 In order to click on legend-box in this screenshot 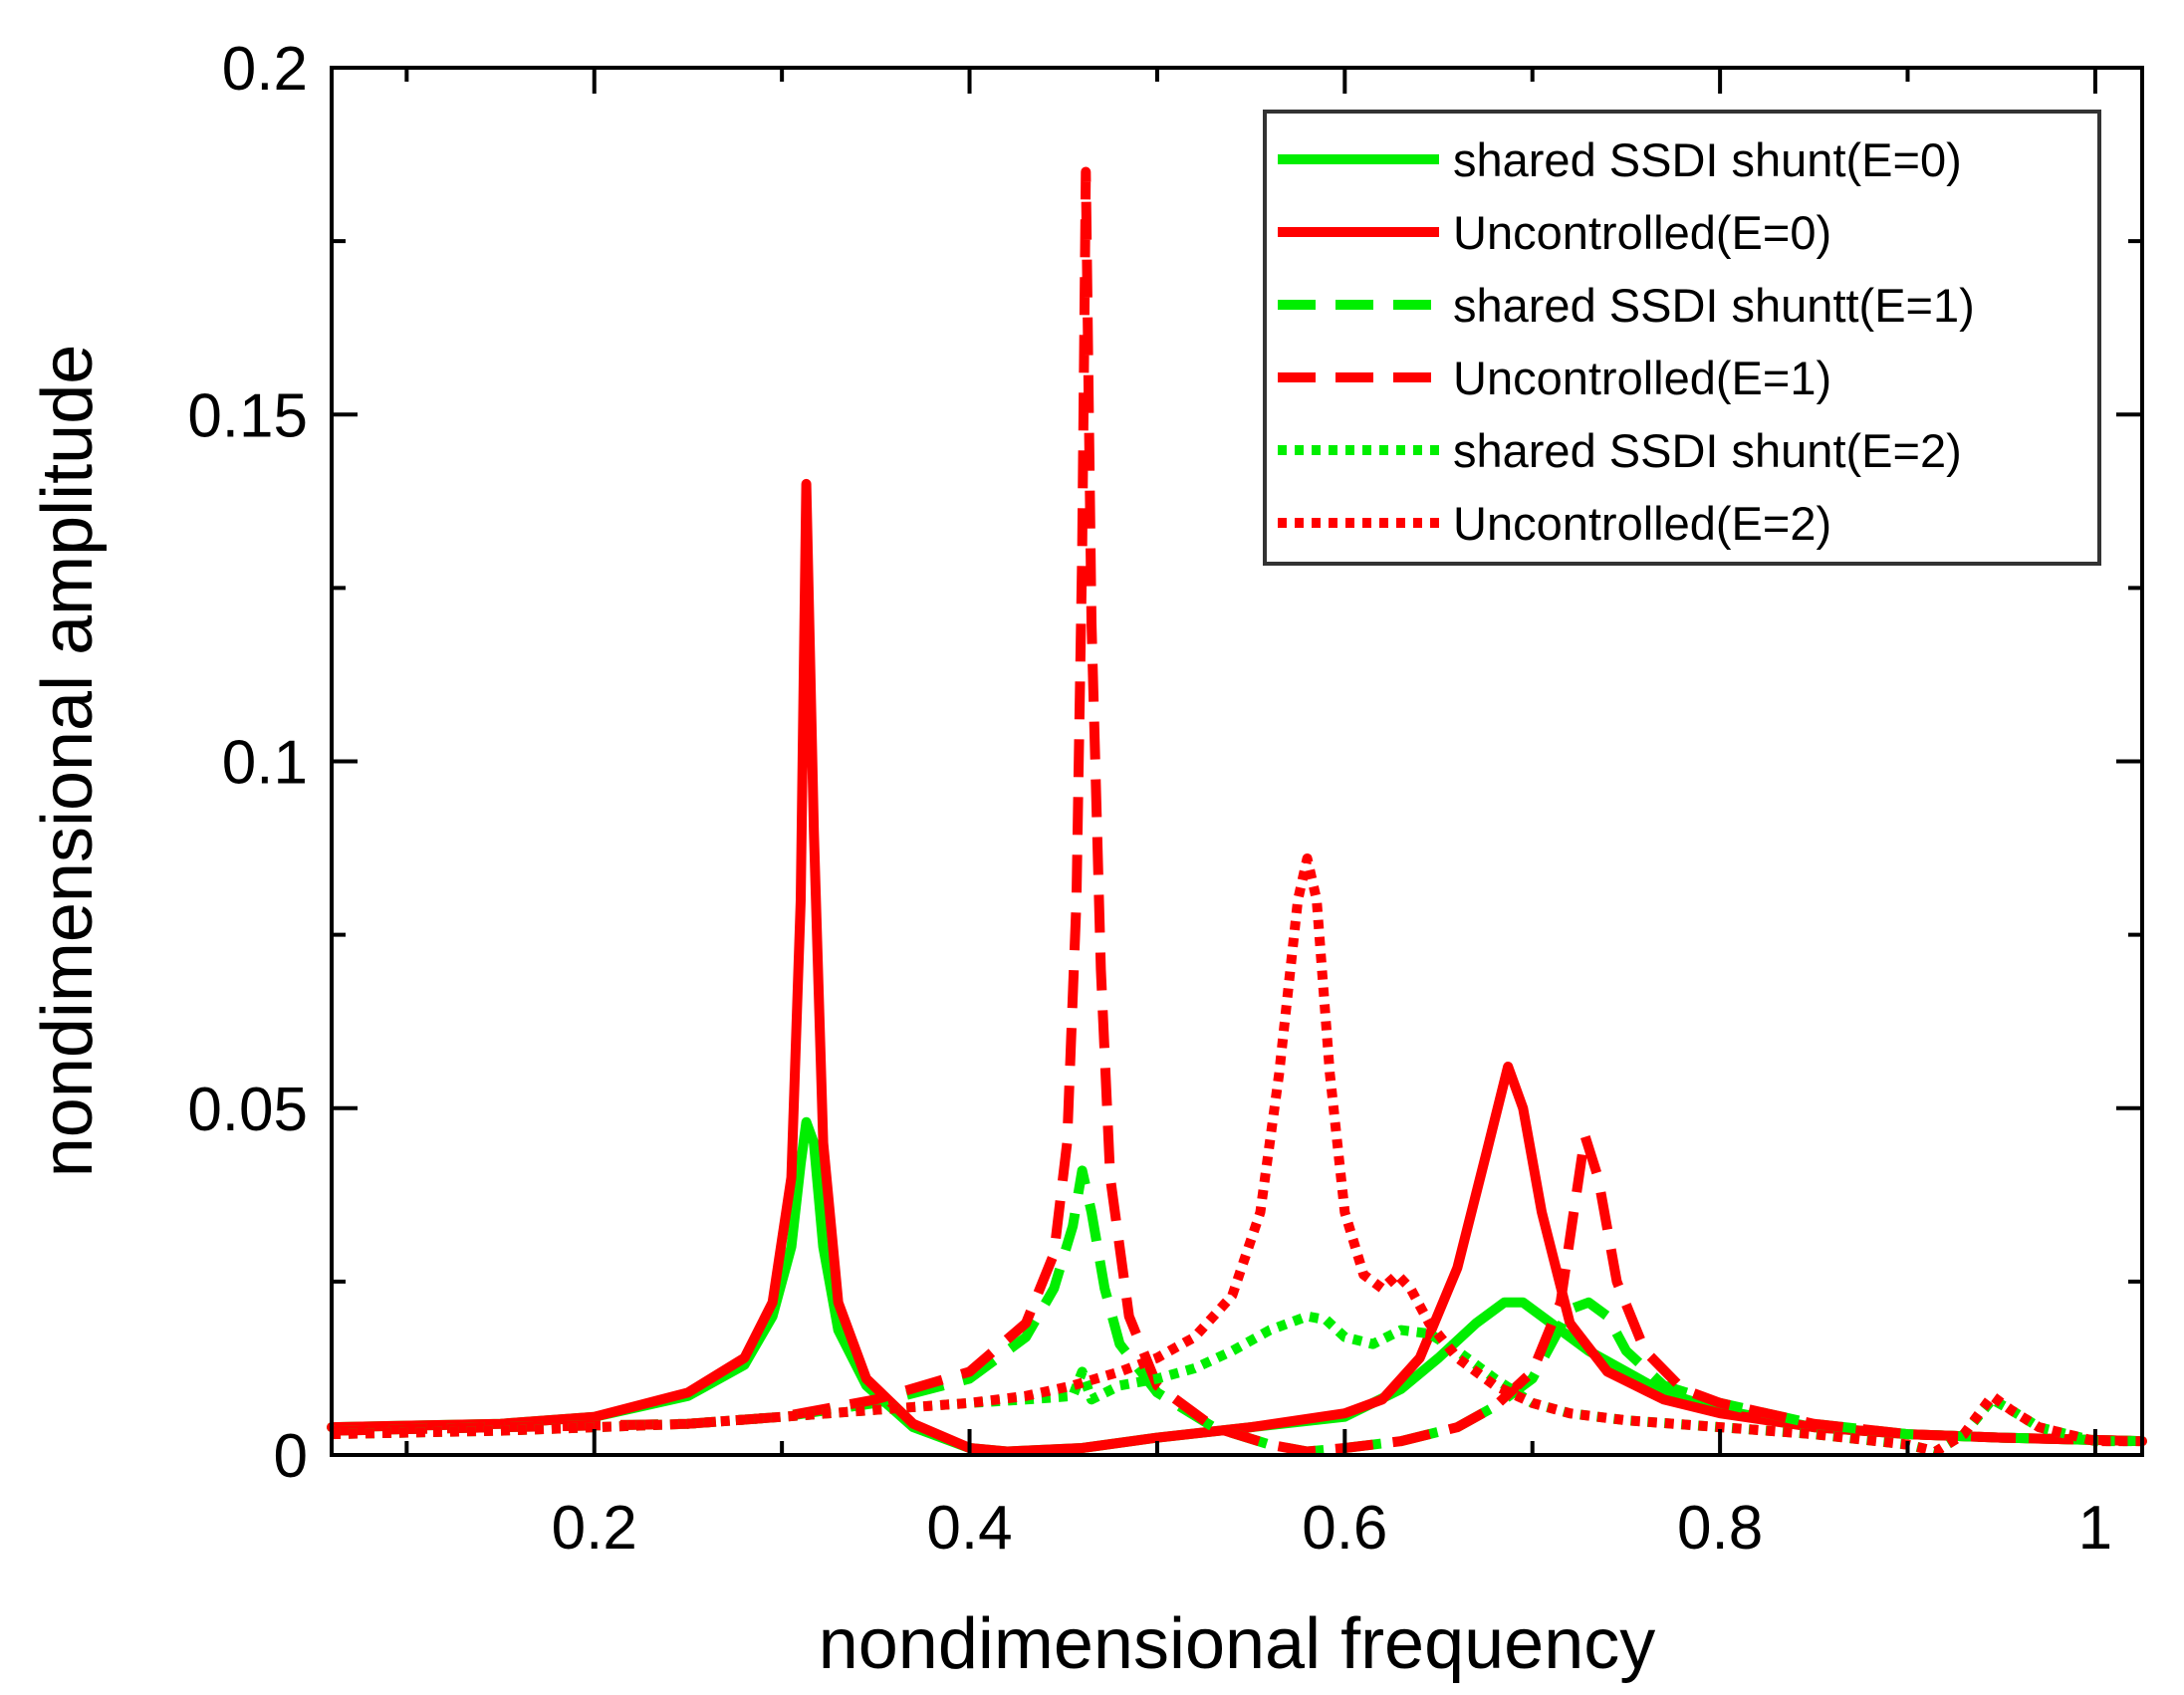, I will do `click(1682, 338)`.